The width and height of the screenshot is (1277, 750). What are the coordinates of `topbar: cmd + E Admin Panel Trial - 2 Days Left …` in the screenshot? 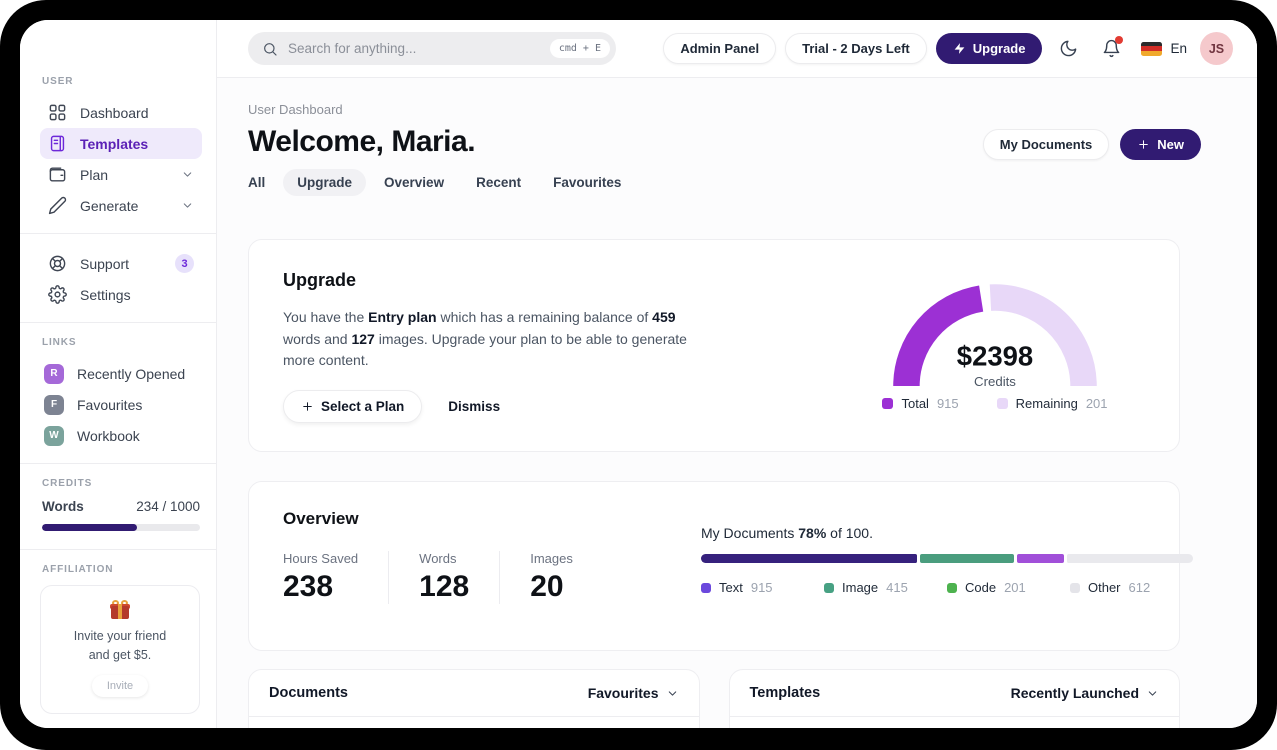 It's located at (737, 49).